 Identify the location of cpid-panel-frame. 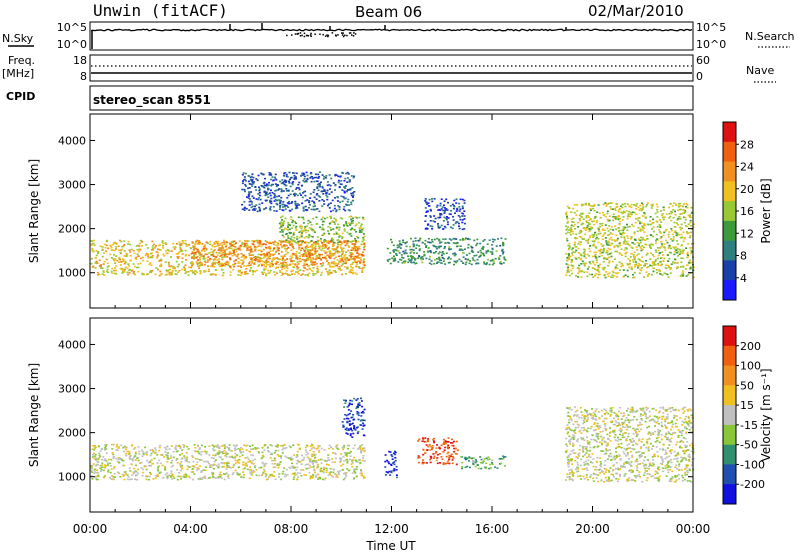
(391, 98).